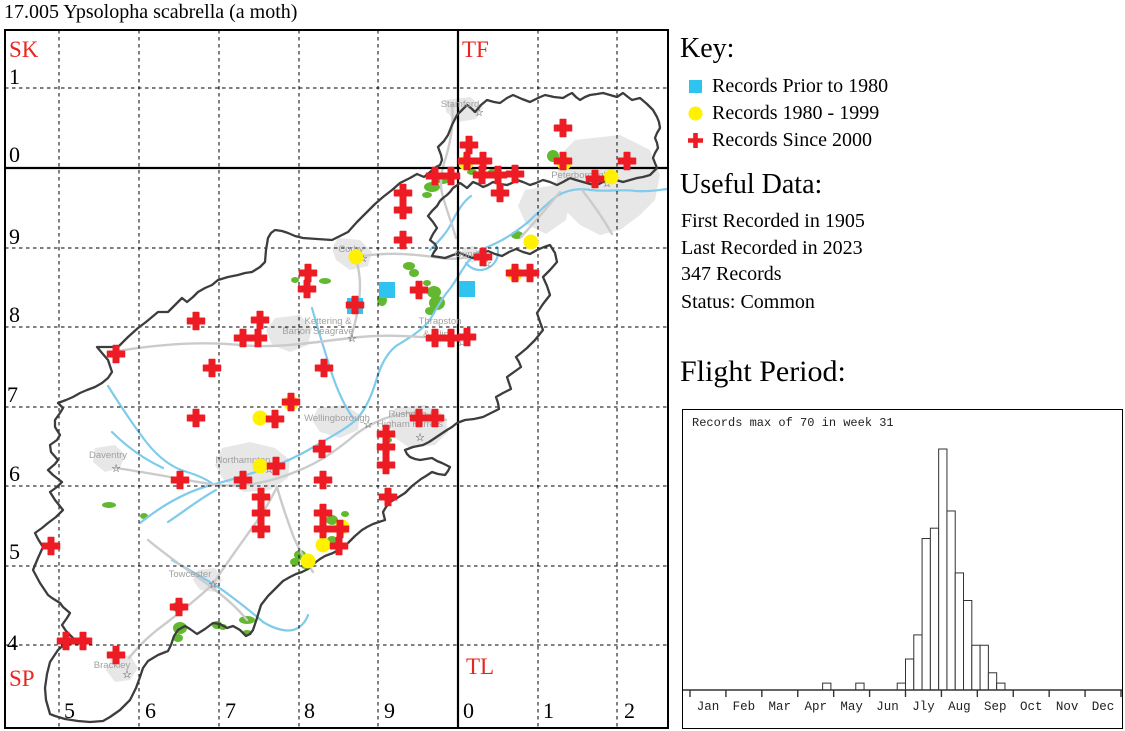 The image size is (1125, 731). What do you see at coordinates (1031, 707) in the screenshot?
I see `month-label: Oct` at bounding box center [1031, 707].